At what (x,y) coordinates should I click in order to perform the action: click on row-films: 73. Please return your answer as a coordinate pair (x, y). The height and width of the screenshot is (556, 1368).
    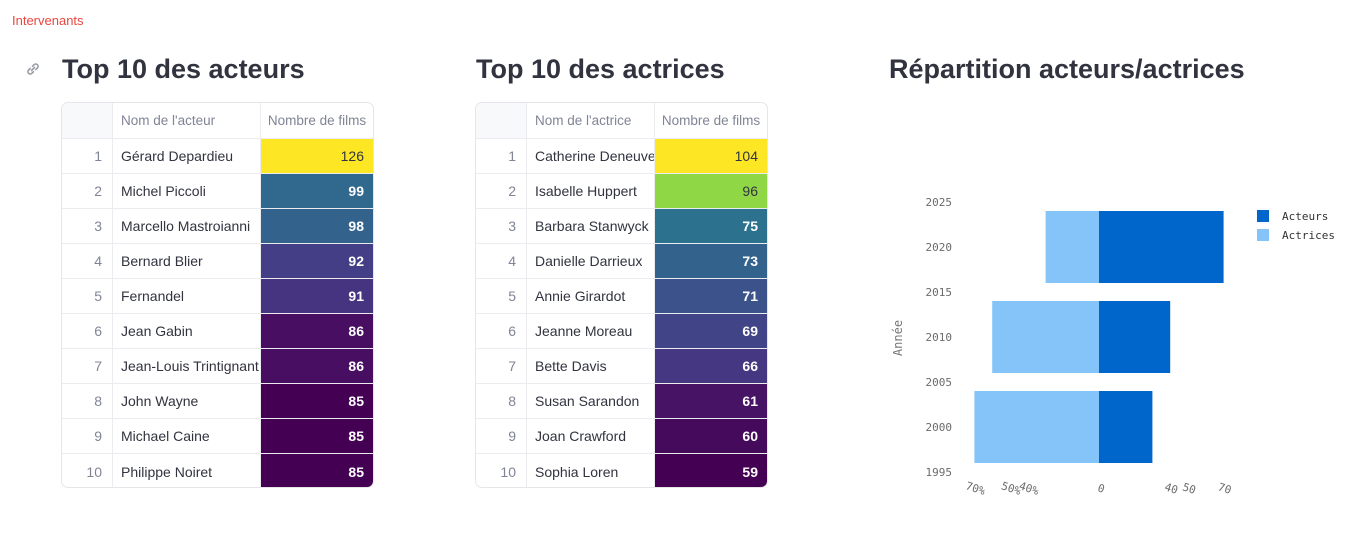
    Looking at the image, I should click on (711, 261).